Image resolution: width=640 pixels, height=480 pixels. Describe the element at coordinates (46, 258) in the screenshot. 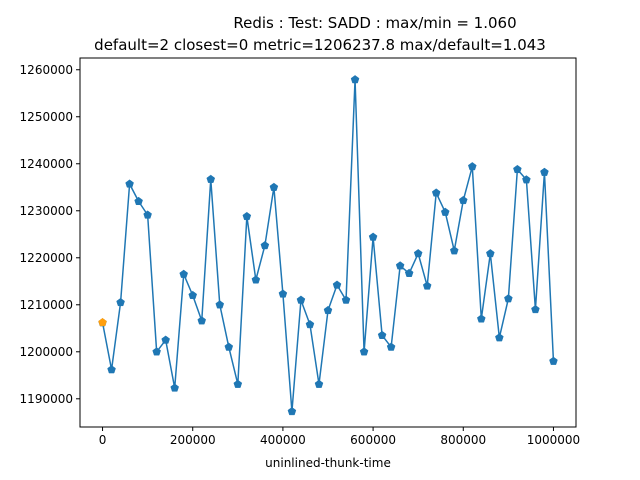

I see `y-tick-label: 1220000` at that location.